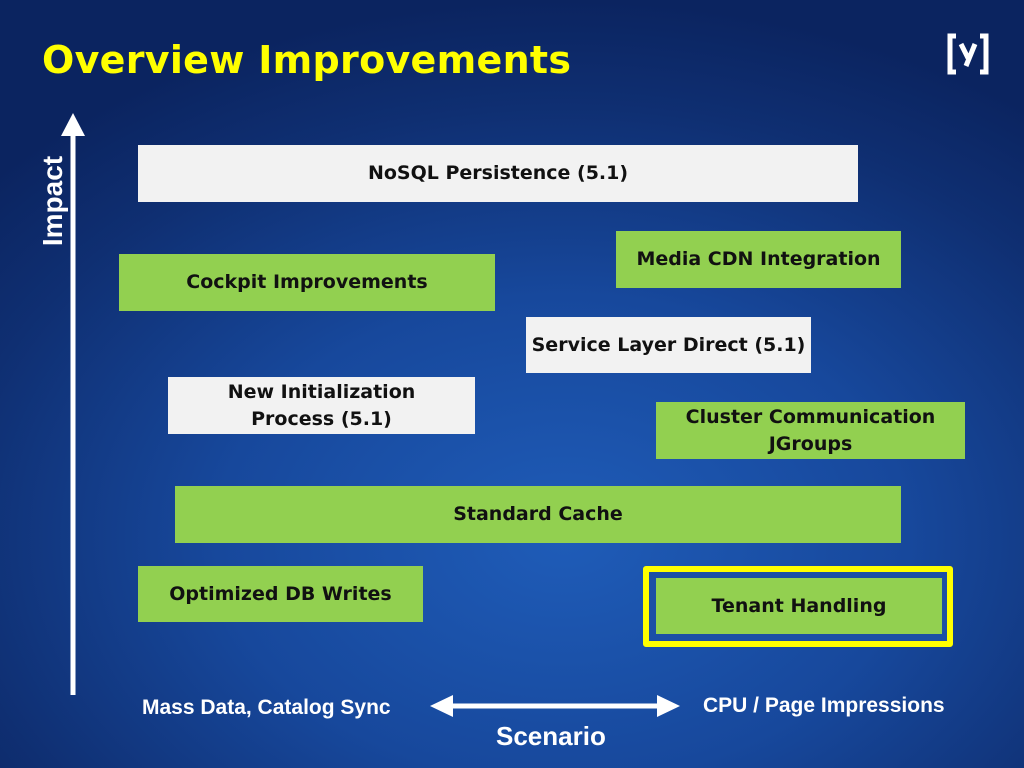  Describe the element at coordinates (668, 706) in the screenshot. I see `x-axis-arrowhead-right` at that location.